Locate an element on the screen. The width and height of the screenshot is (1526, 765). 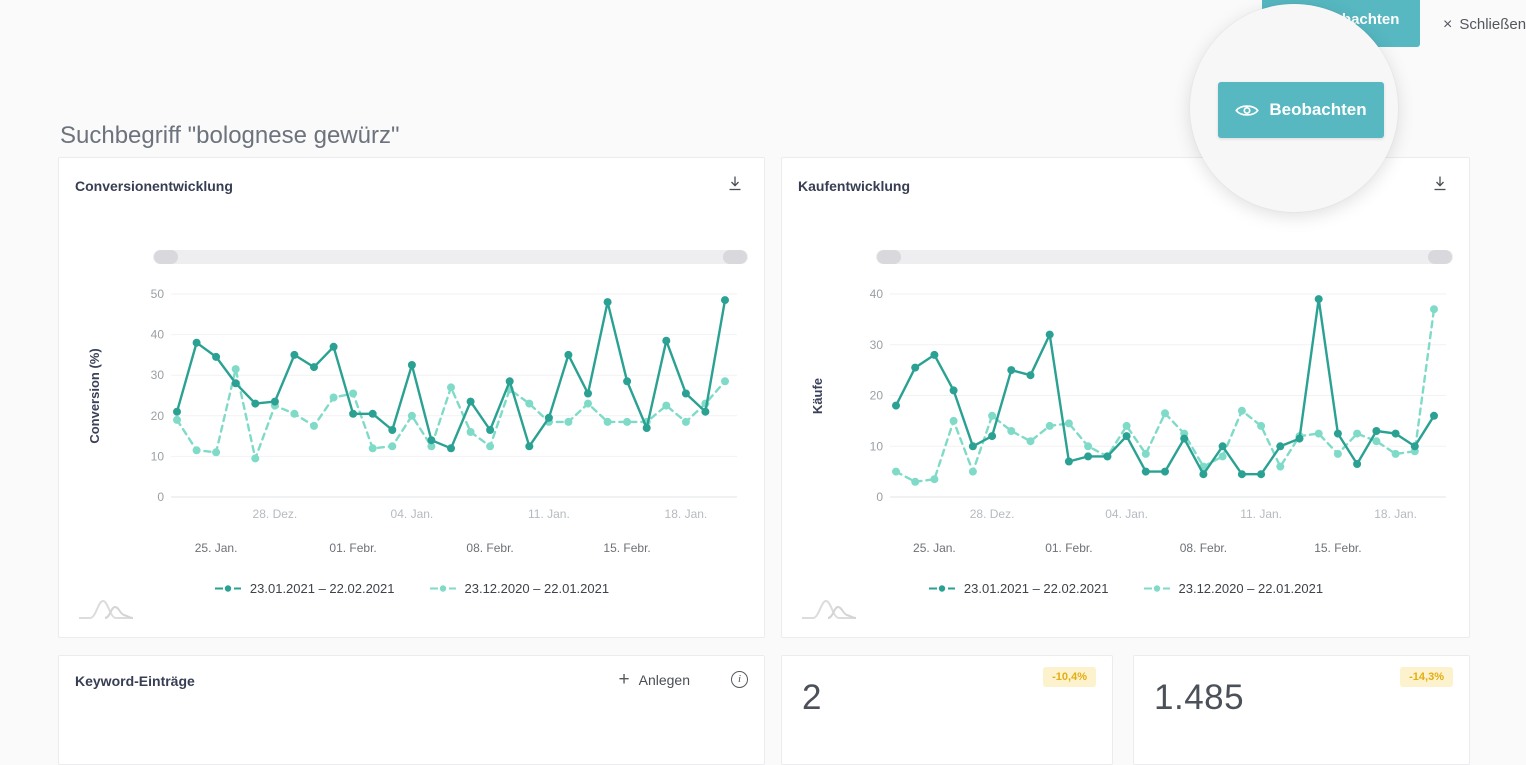
chart-title: Conversionentwicklung is located at coordinates (154, 186).